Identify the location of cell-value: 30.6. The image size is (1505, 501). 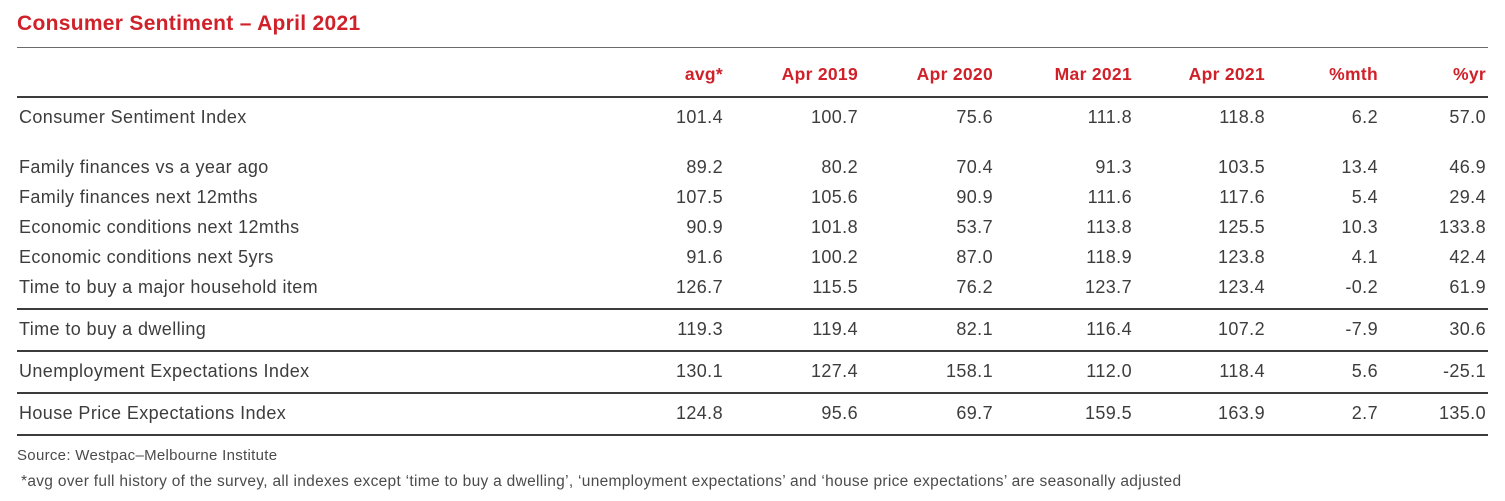
(1434, 330).